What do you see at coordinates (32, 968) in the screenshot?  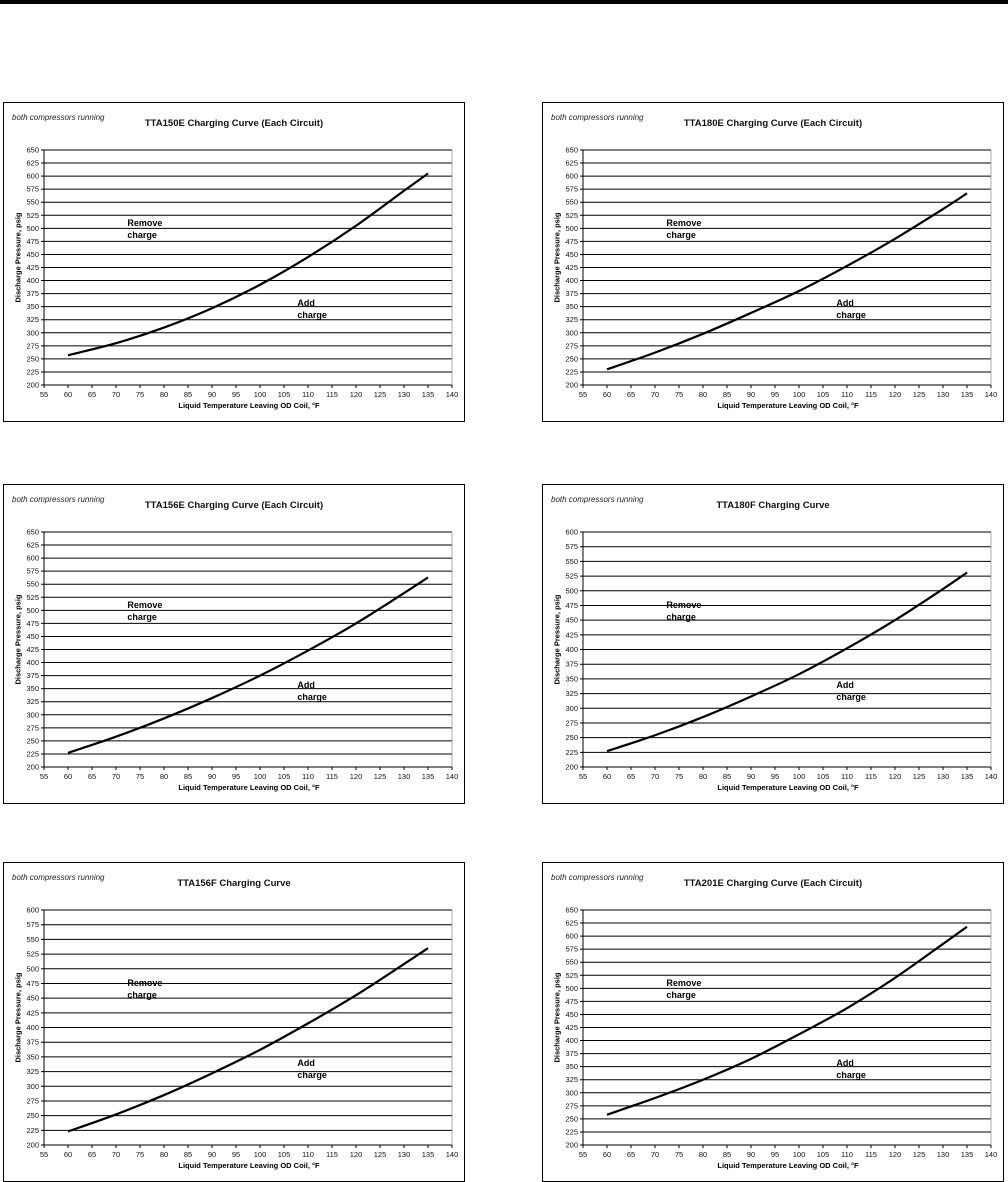 I see `y-tick-label: 500` at bounding box center [32, 968].